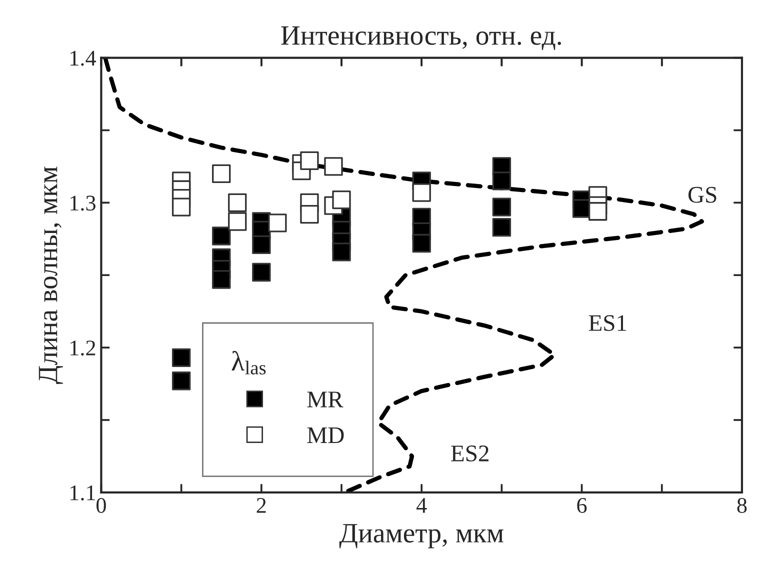 The image size is (761, 578). What do you see at coordinates (607, 323) in the screenshot?
I see `annotation: ES1` at bounding box center [607, 323].